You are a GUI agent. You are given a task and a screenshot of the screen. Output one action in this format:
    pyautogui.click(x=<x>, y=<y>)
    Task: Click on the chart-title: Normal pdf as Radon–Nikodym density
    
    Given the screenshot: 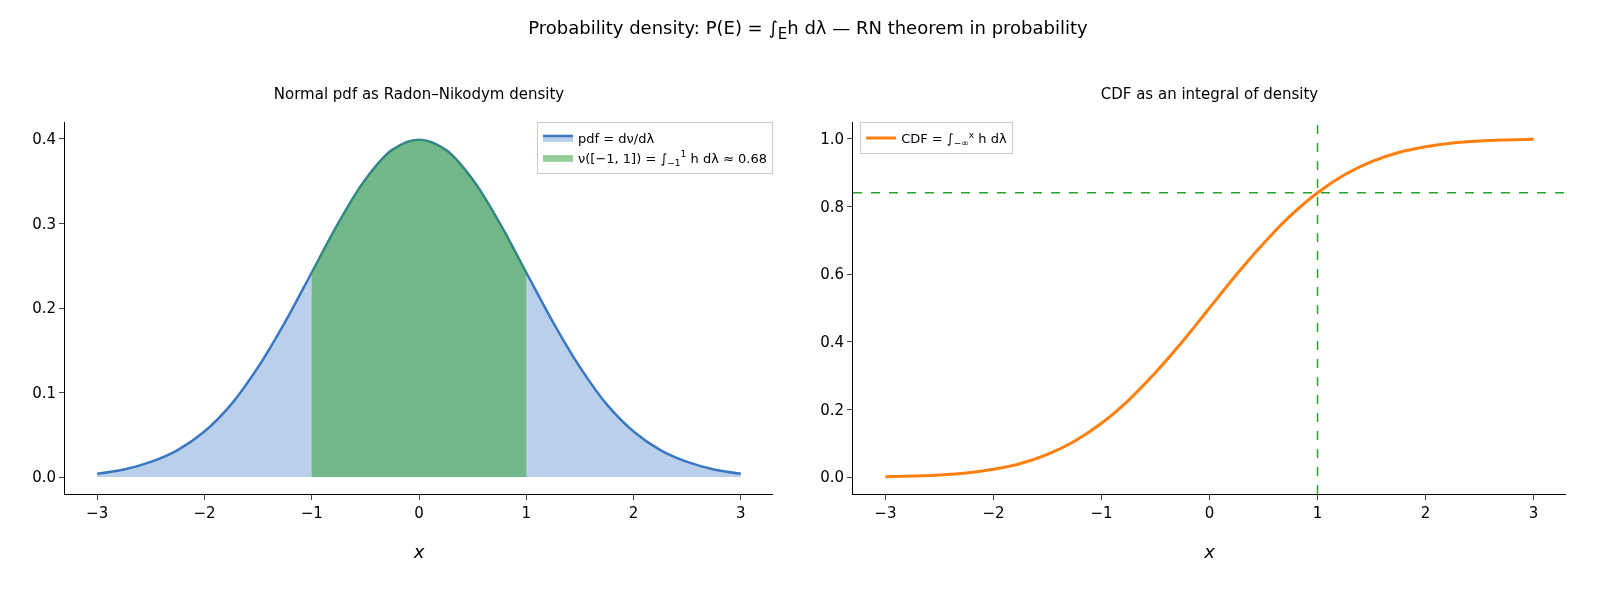 What is the action you would take?
    pyautogui.click(x=419, y=94)
    